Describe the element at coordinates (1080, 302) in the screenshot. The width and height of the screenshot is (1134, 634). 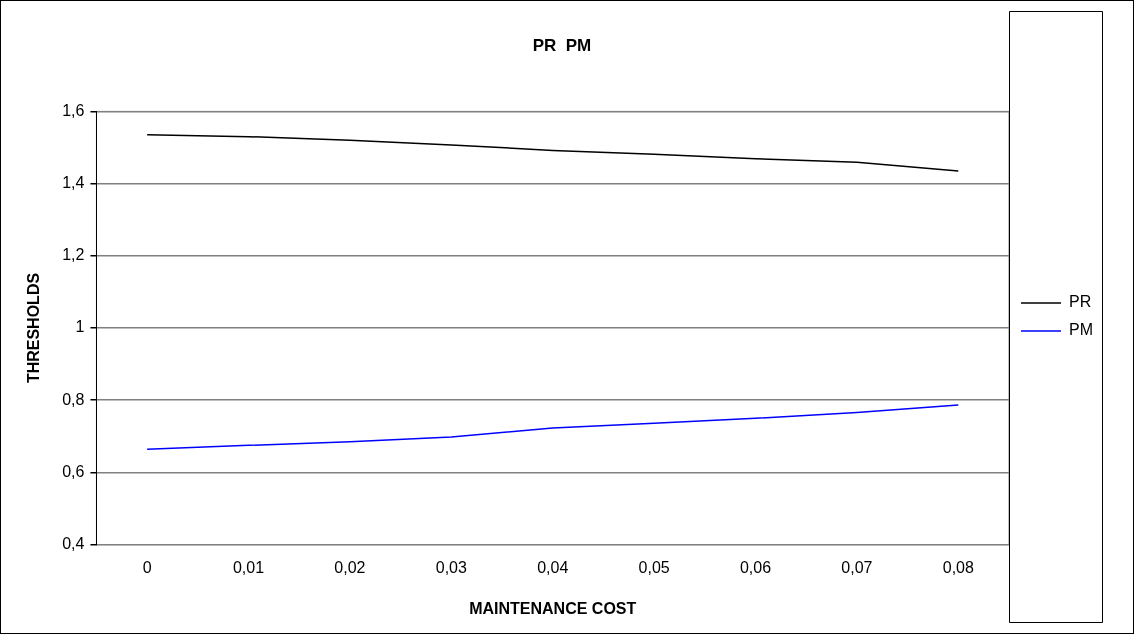
I see `legend-label: PR` at that location.